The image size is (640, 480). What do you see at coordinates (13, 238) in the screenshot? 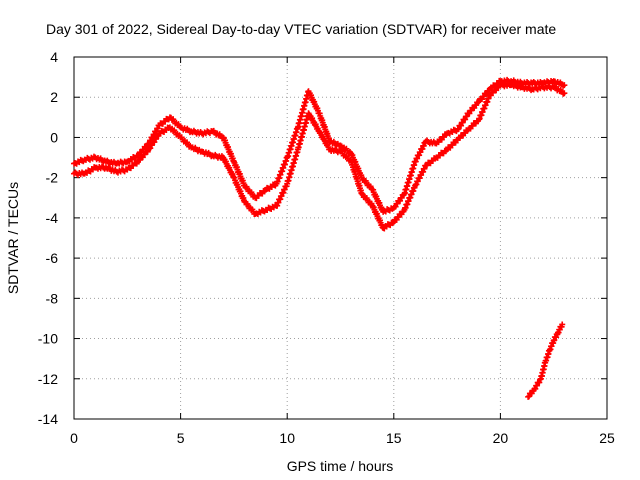
I see `y-axis-title: SDTVAR / TECUs` at bounding box center [13, 238].